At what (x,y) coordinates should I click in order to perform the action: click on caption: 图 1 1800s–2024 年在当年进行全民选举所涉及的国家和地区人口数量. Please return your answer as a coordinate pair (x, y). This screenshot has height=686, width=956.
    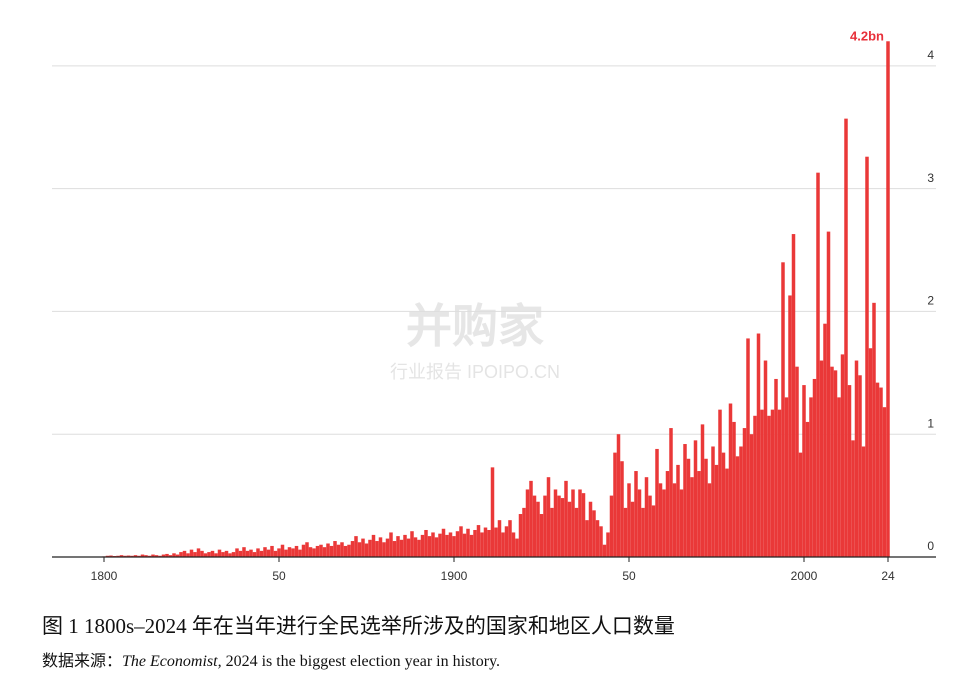
    Looking at the image, I should click on (358, 626).